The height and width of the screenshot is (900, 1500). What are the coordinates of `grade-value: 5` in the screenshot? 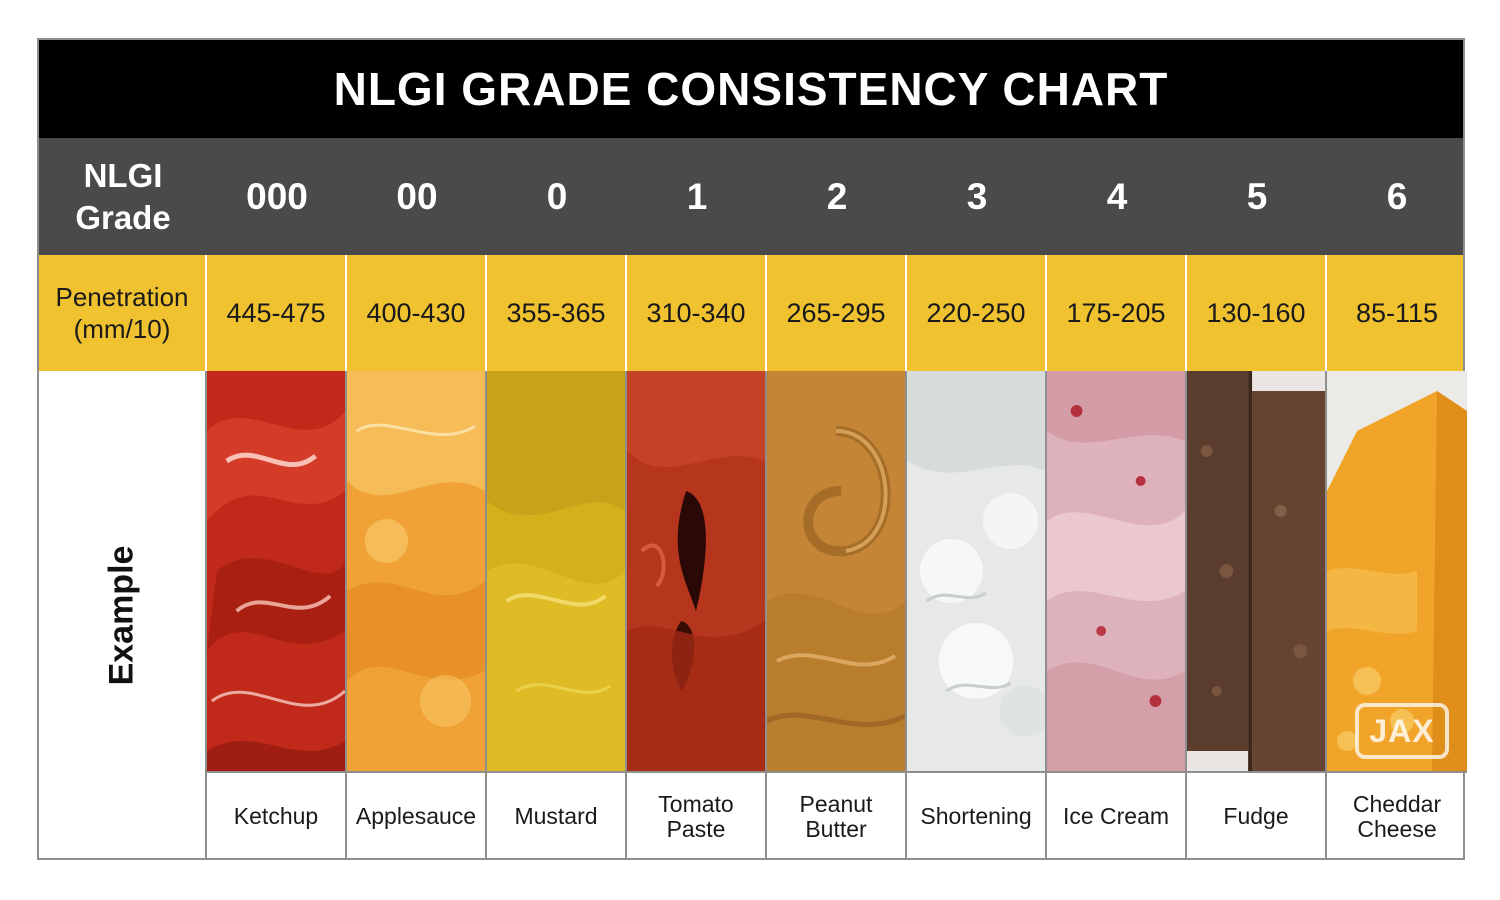 It's located at (1257, 196).